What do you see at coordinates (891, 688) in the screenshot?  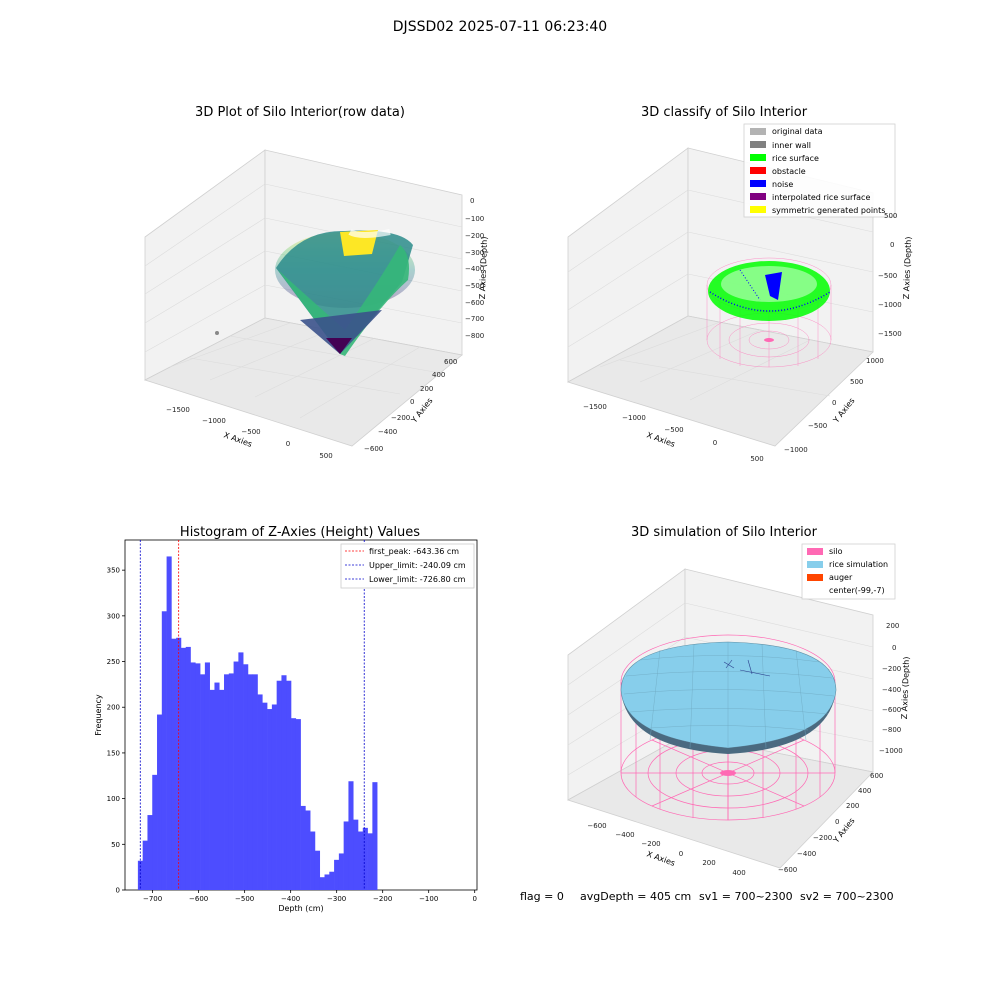 I see `simulation-z-ticks: 200 0 −200 −400 −600 −800 −1000` at bounding box center [891, 688].